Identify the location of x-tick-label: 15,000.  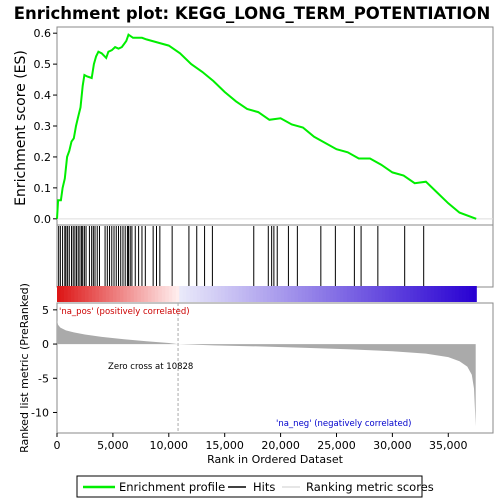
(224, 445).